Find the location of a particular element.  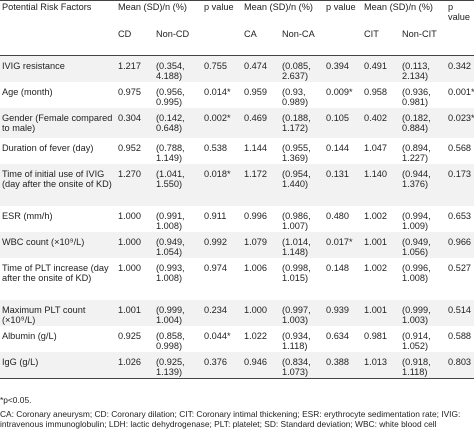

cd-p-value: 0.018* is located at coordinates (217, 174).